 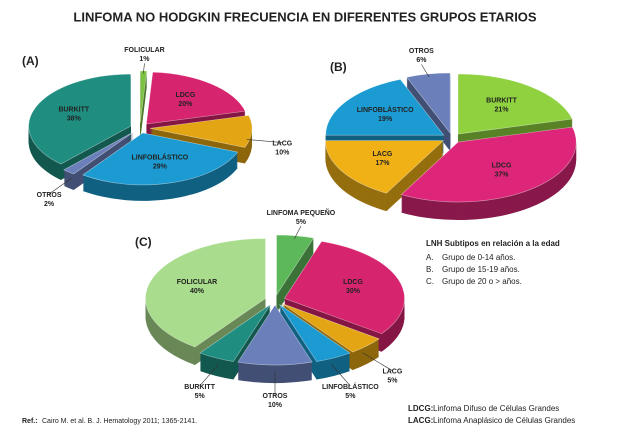 I want to click on slice-label: LINFOMA PEQUEÑO, so click(x=301, y=212).